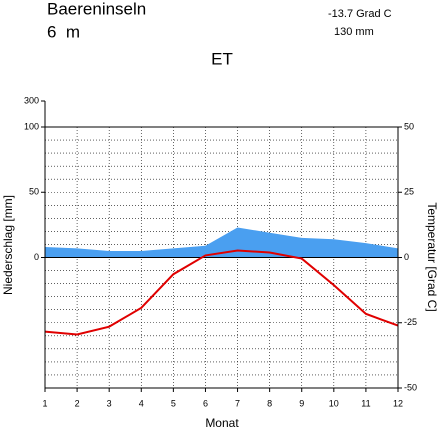  What do you see at coordinates (406, 257) in the screenshot?
I see `y2-tick-label: 0` at bounding box center [406, 257].